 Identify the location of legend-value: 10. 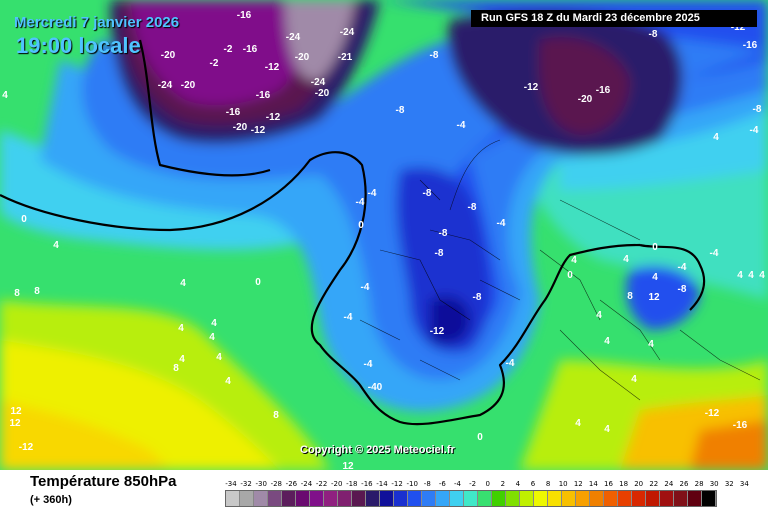
(563, 484).